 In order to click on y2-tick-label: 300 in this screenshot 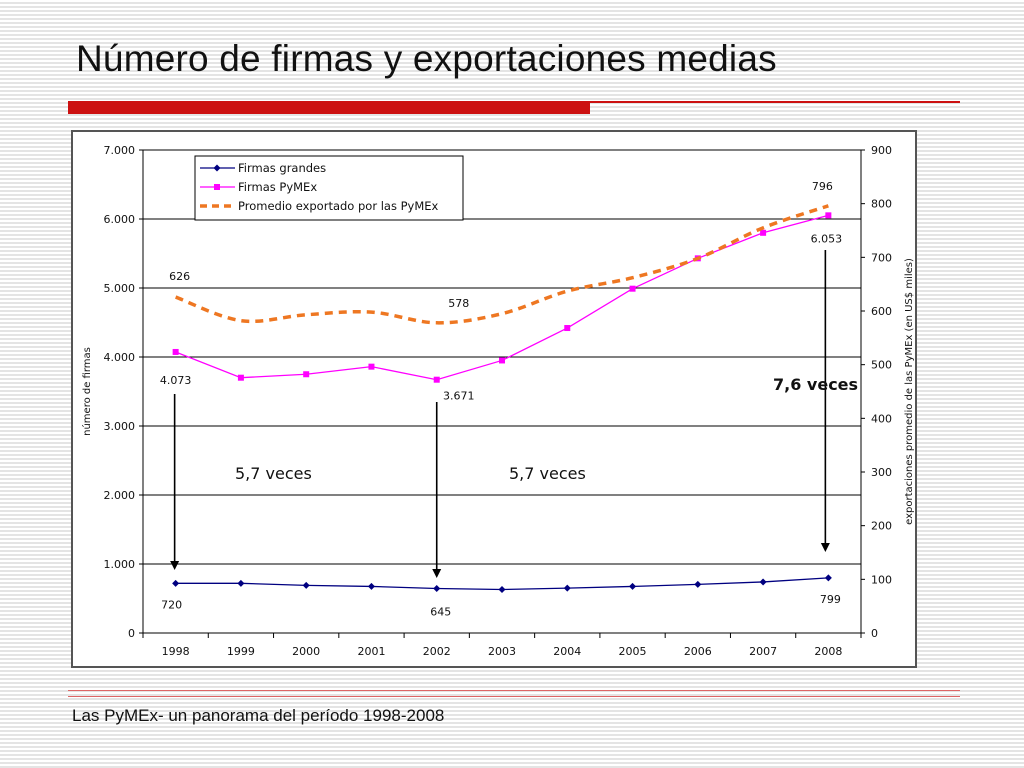, I will do `click(881, 472)`.